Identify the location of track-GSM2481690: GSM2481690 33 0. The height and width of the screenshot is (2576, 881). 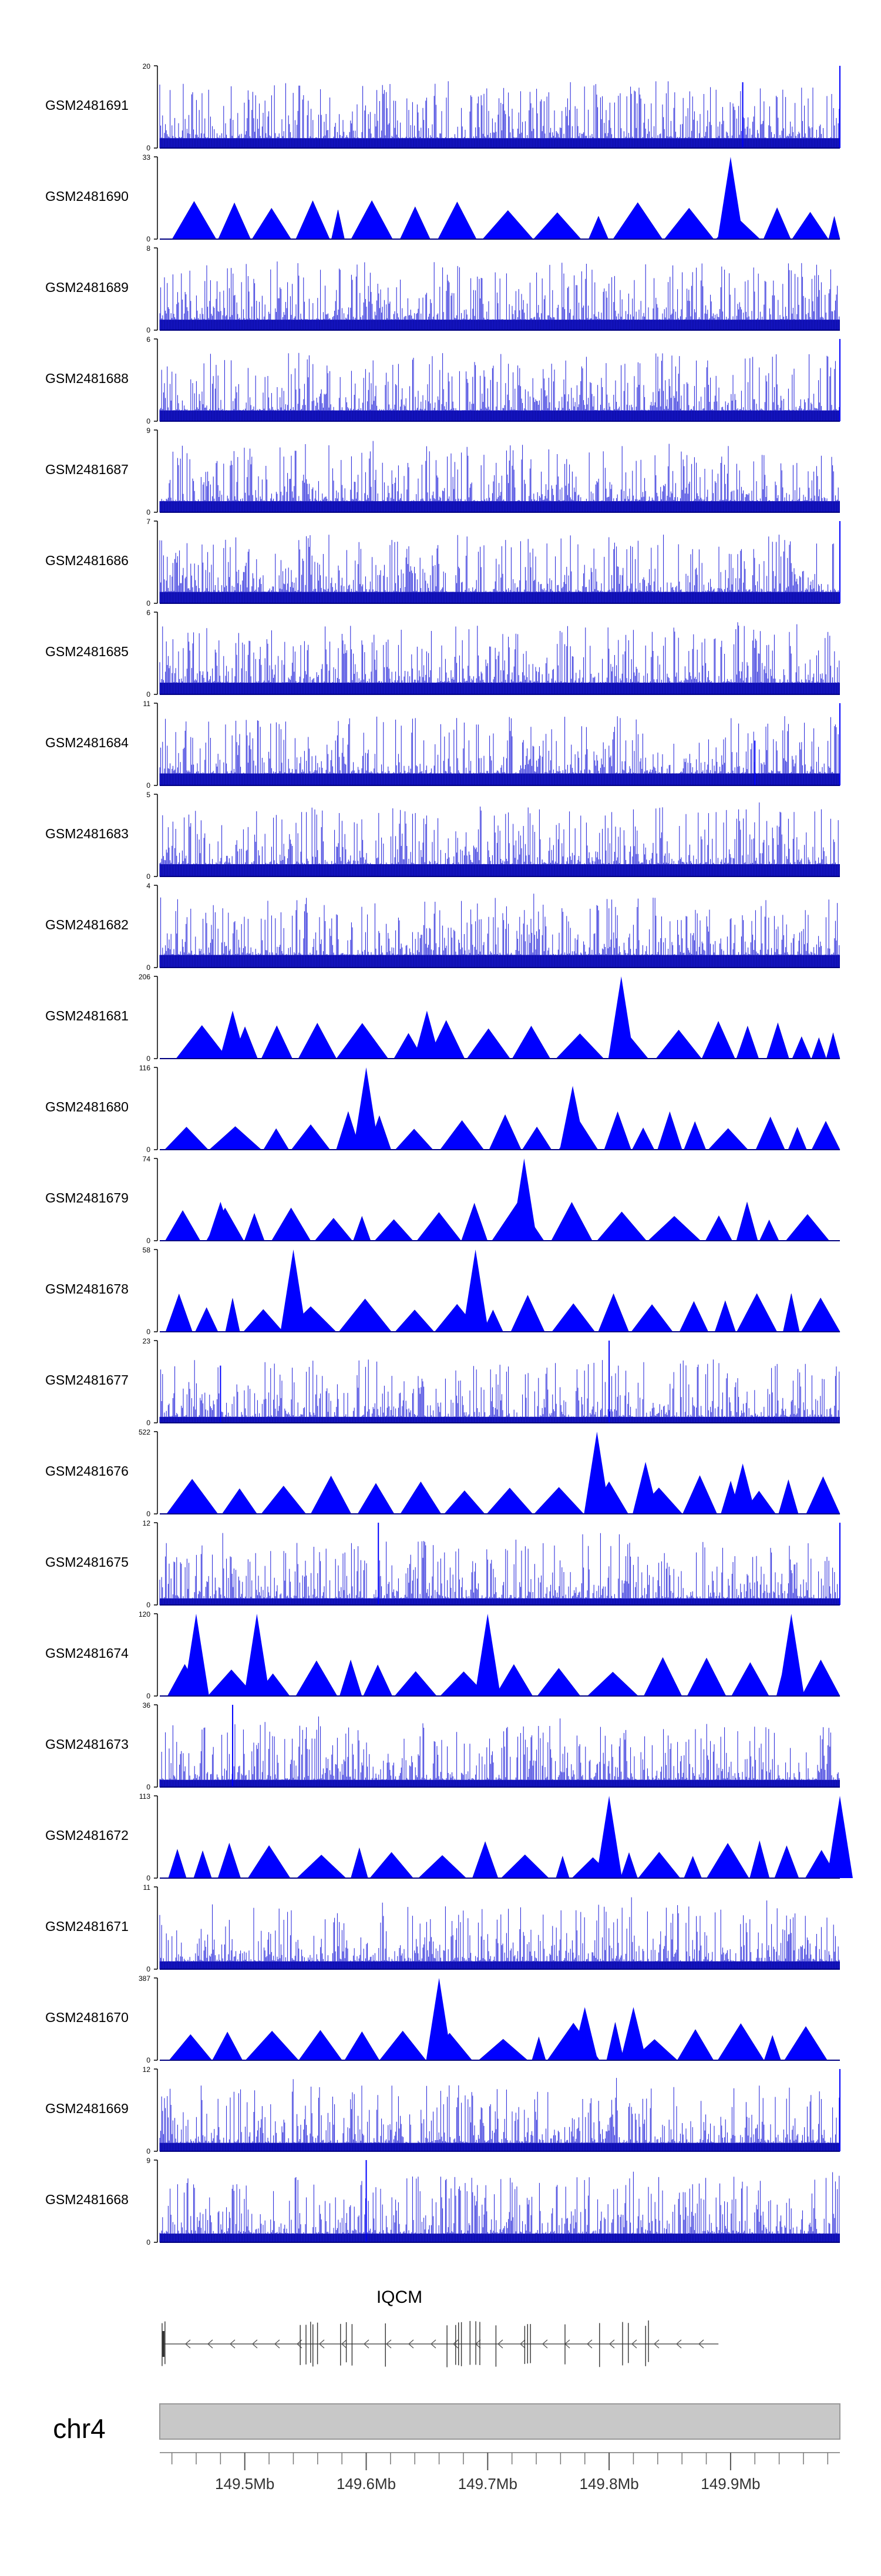
(443, 198).